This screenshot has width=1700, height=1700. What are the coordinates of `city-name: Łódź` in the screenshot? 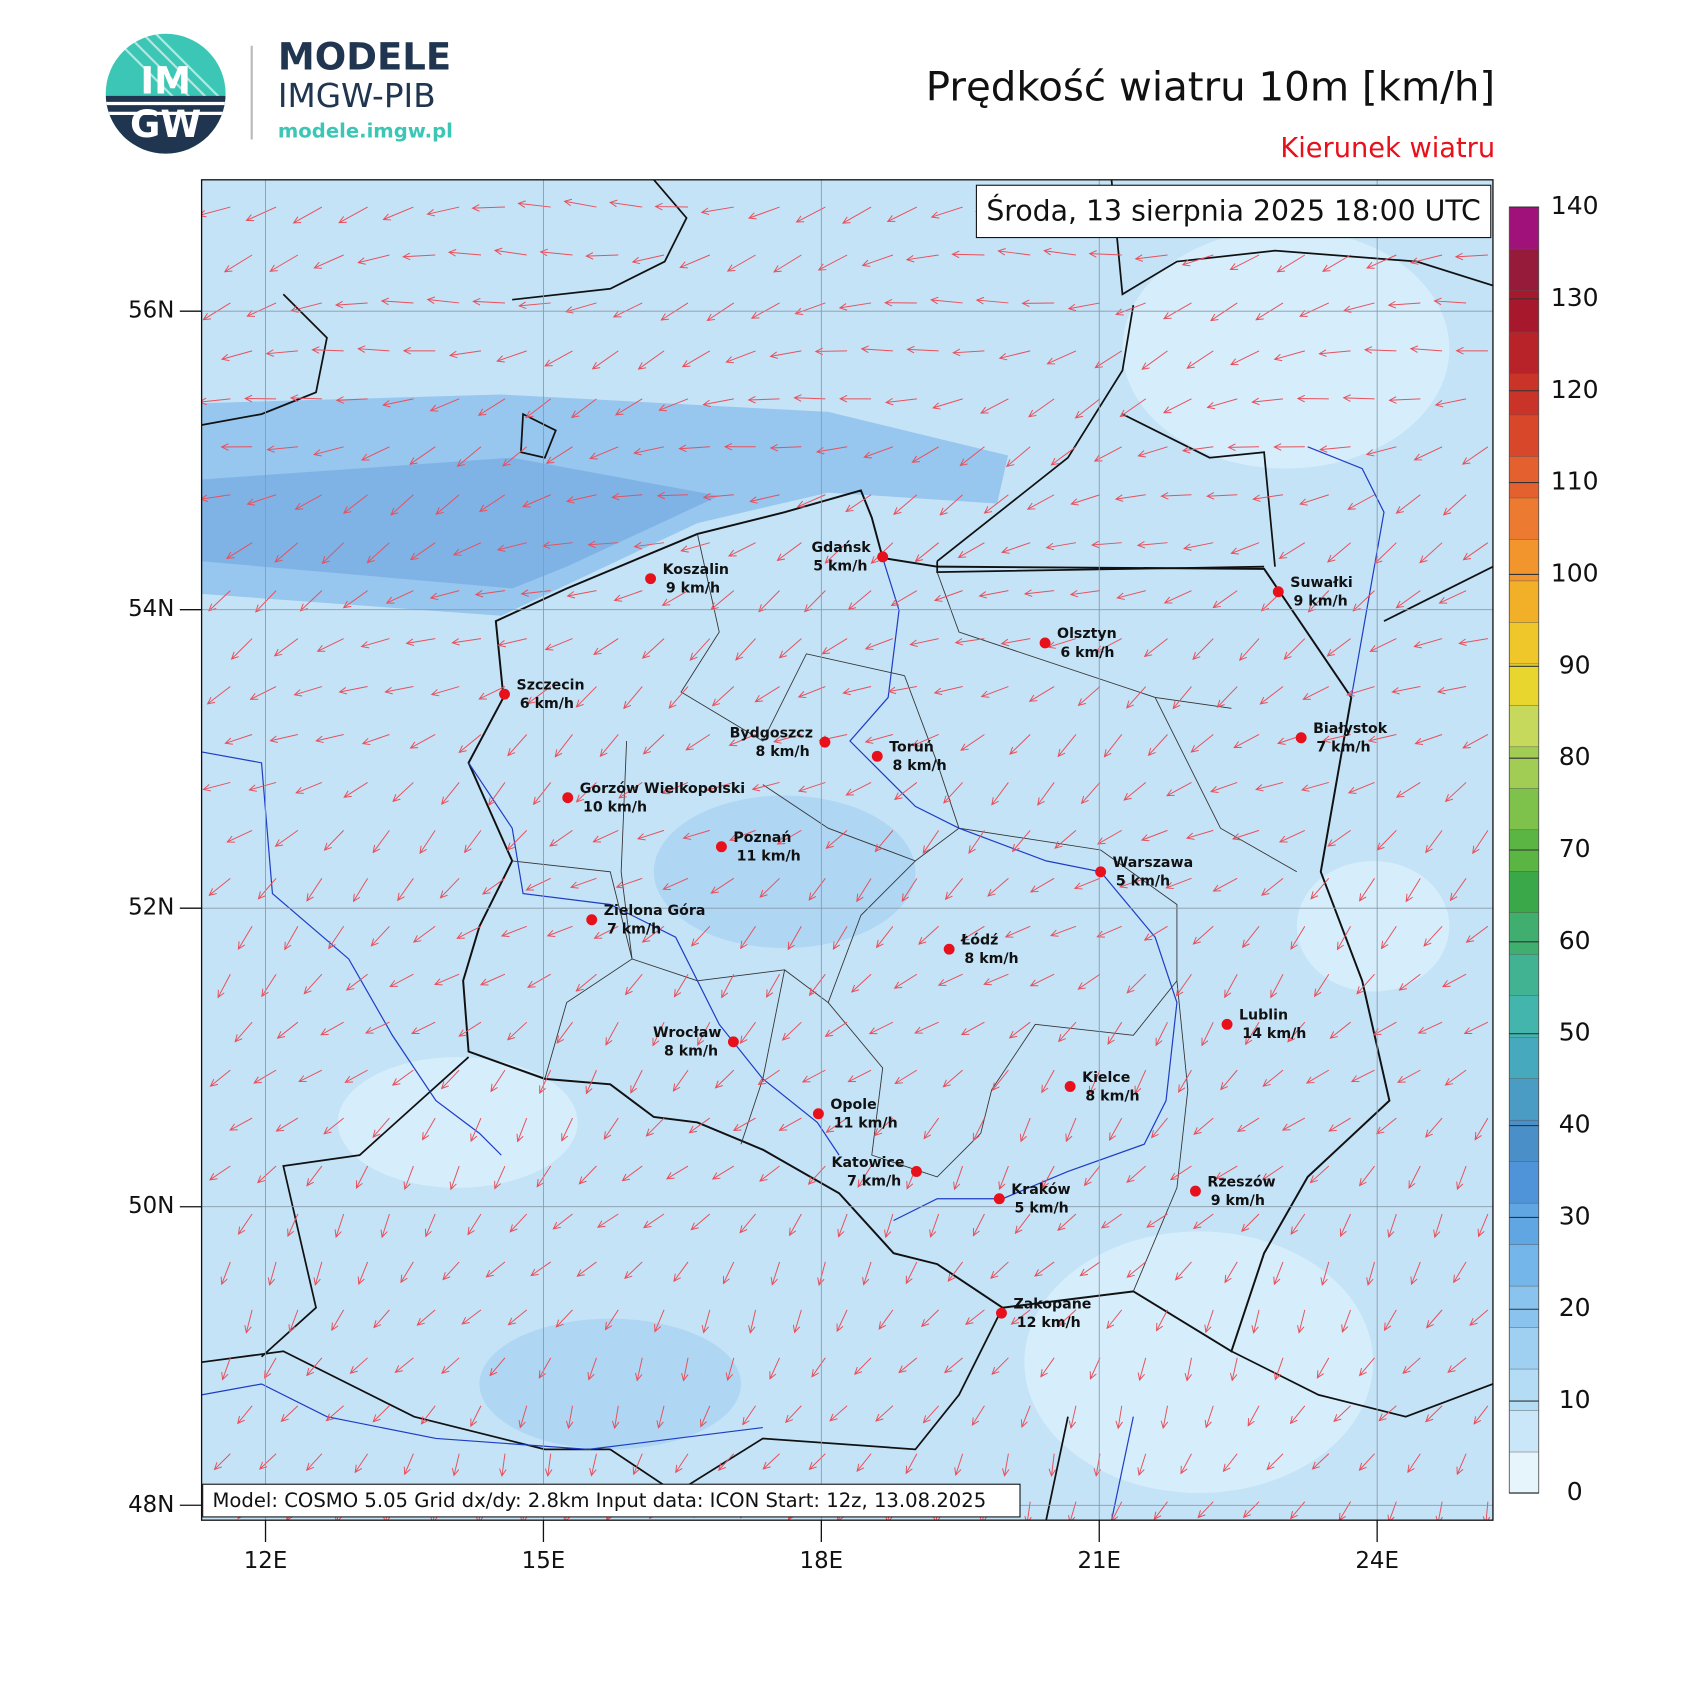 It's located at (979, 940).